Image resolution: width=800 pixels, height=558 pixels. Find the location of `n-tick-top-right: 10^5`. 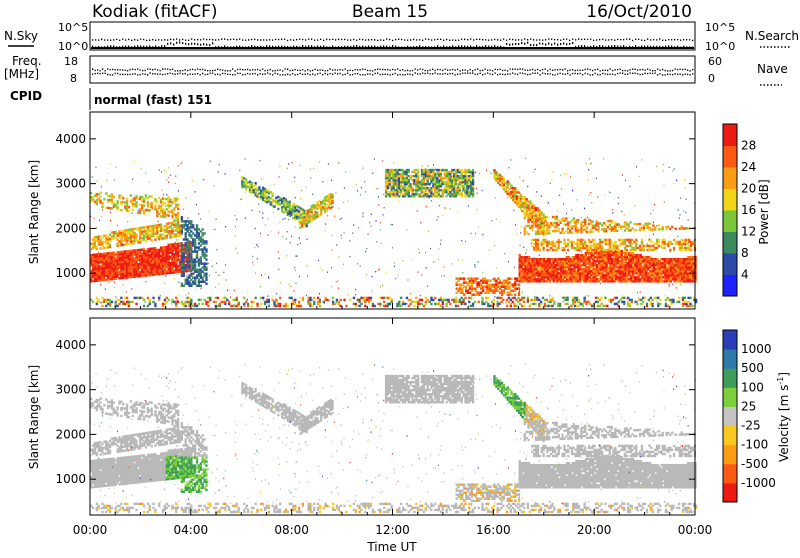

n-tick-top-right: 10^5 is located at coordinates (720, 27).